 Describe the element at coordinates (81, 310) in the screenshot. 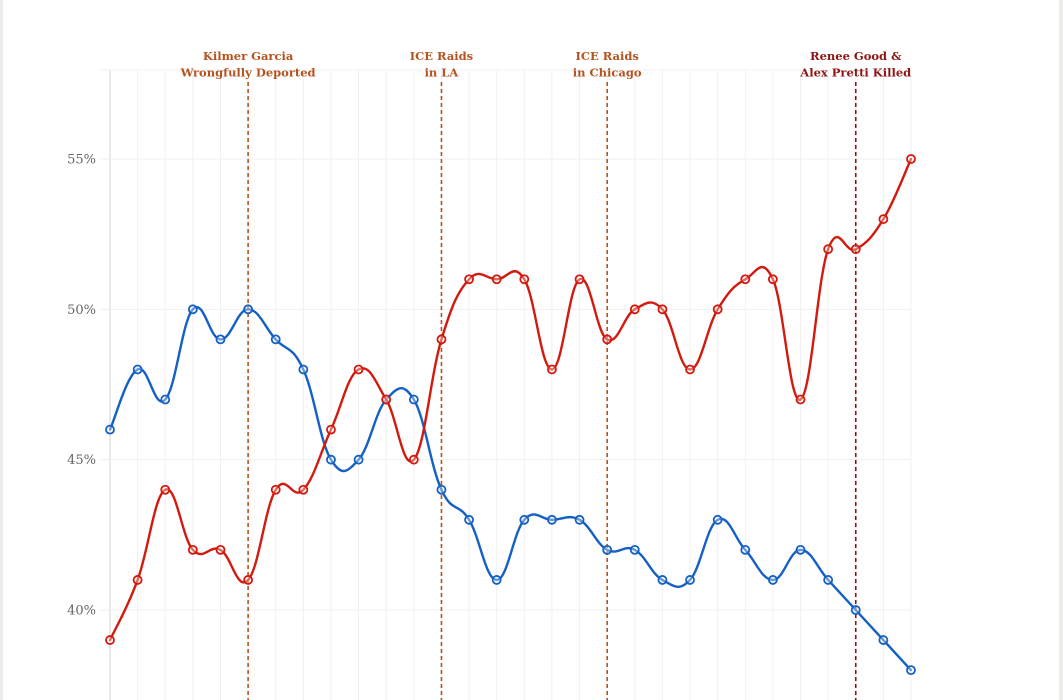

I see `y-tick-label: 50%` at that location.